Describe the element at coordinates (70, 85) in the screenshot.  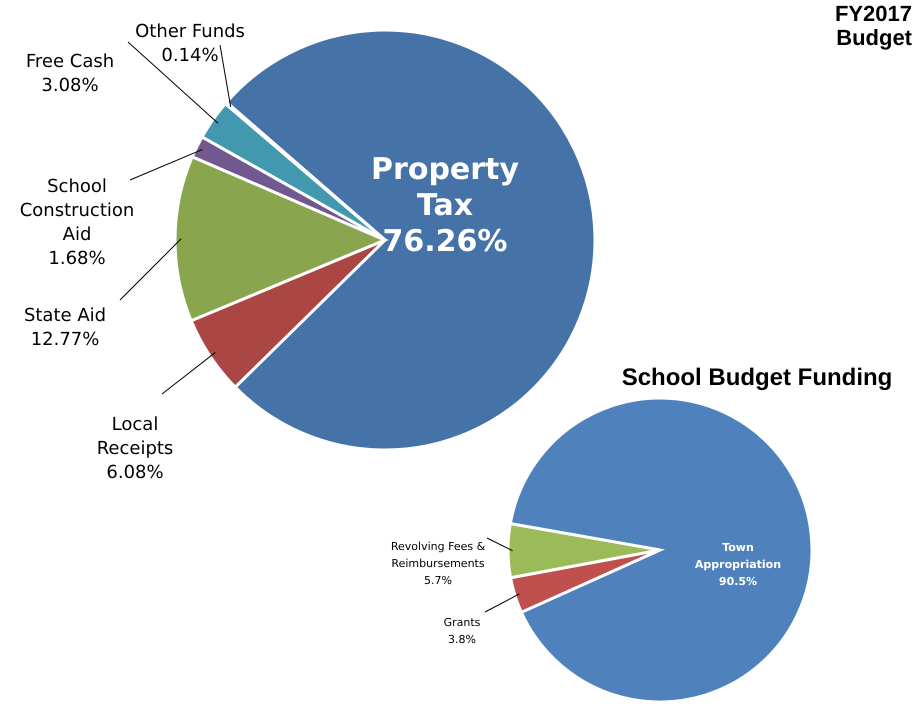
I see `data-label: 3.08%` at that location.